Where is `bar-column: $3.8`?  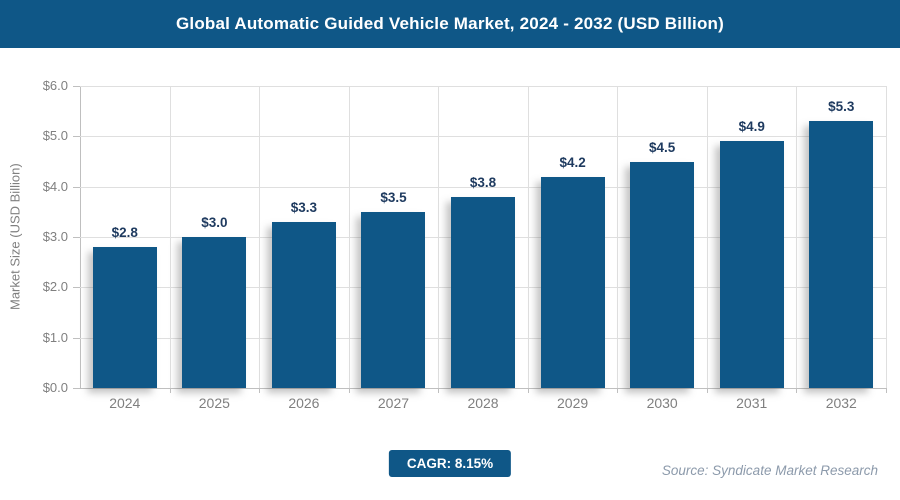
bar-column: $3.8 is located at coordinates (483, 237).